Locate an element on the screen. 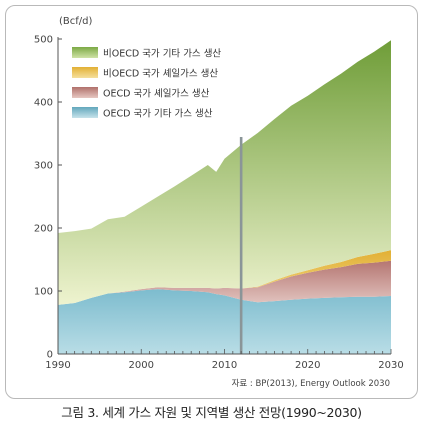  source-note: 자료 : BP(2013), Energy Outlook 2030 is located at coordinates (311, 384).